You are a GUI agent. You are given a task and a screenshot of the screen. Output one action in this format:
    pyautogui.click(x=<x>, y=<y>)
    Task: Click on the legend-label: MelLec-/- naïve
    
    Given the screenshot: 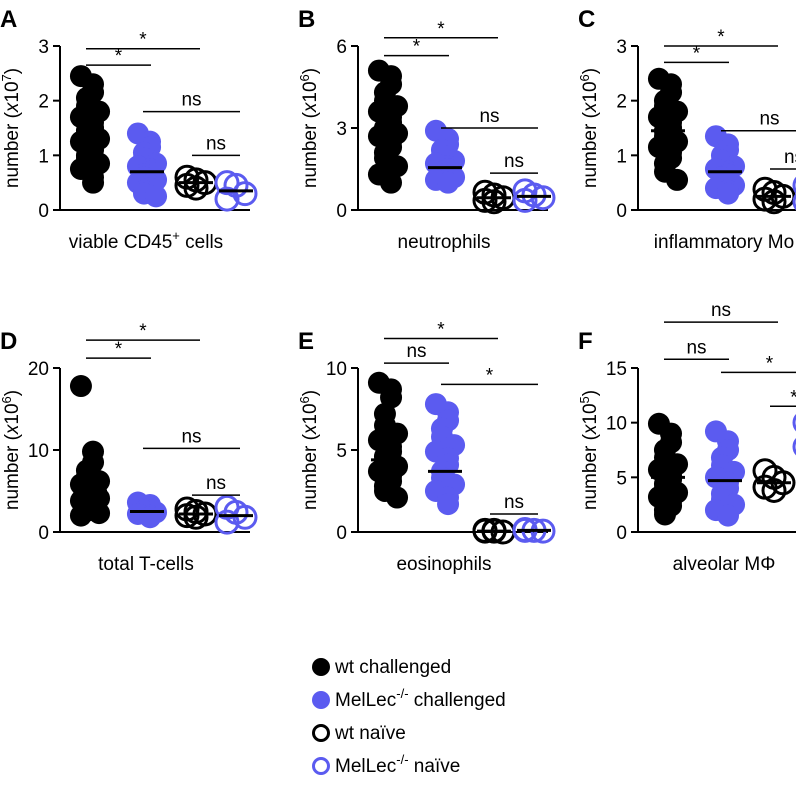 What is the action you would take?
    pyautogui.click(x=397, y=764)
    